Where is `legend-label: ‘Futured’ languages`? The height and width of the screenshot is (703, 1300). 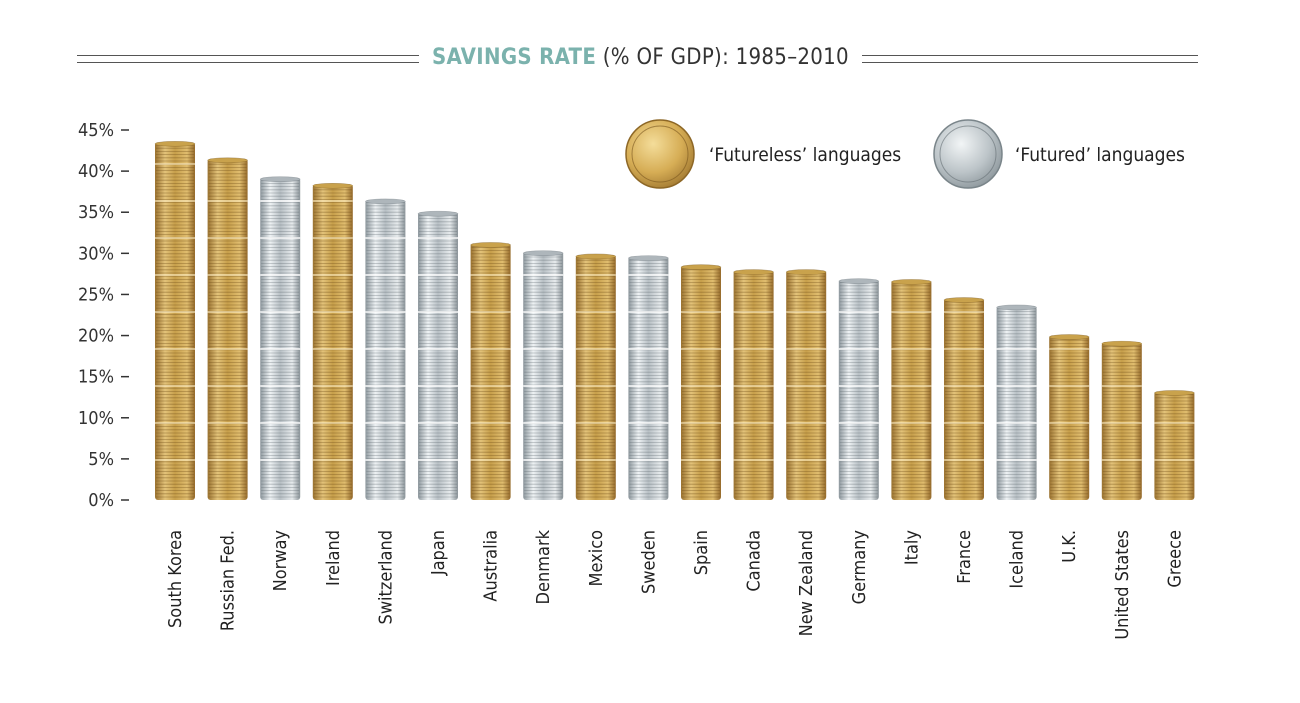 legend-label: ‘Futured’ languages is located at coordinates (1100, 155).